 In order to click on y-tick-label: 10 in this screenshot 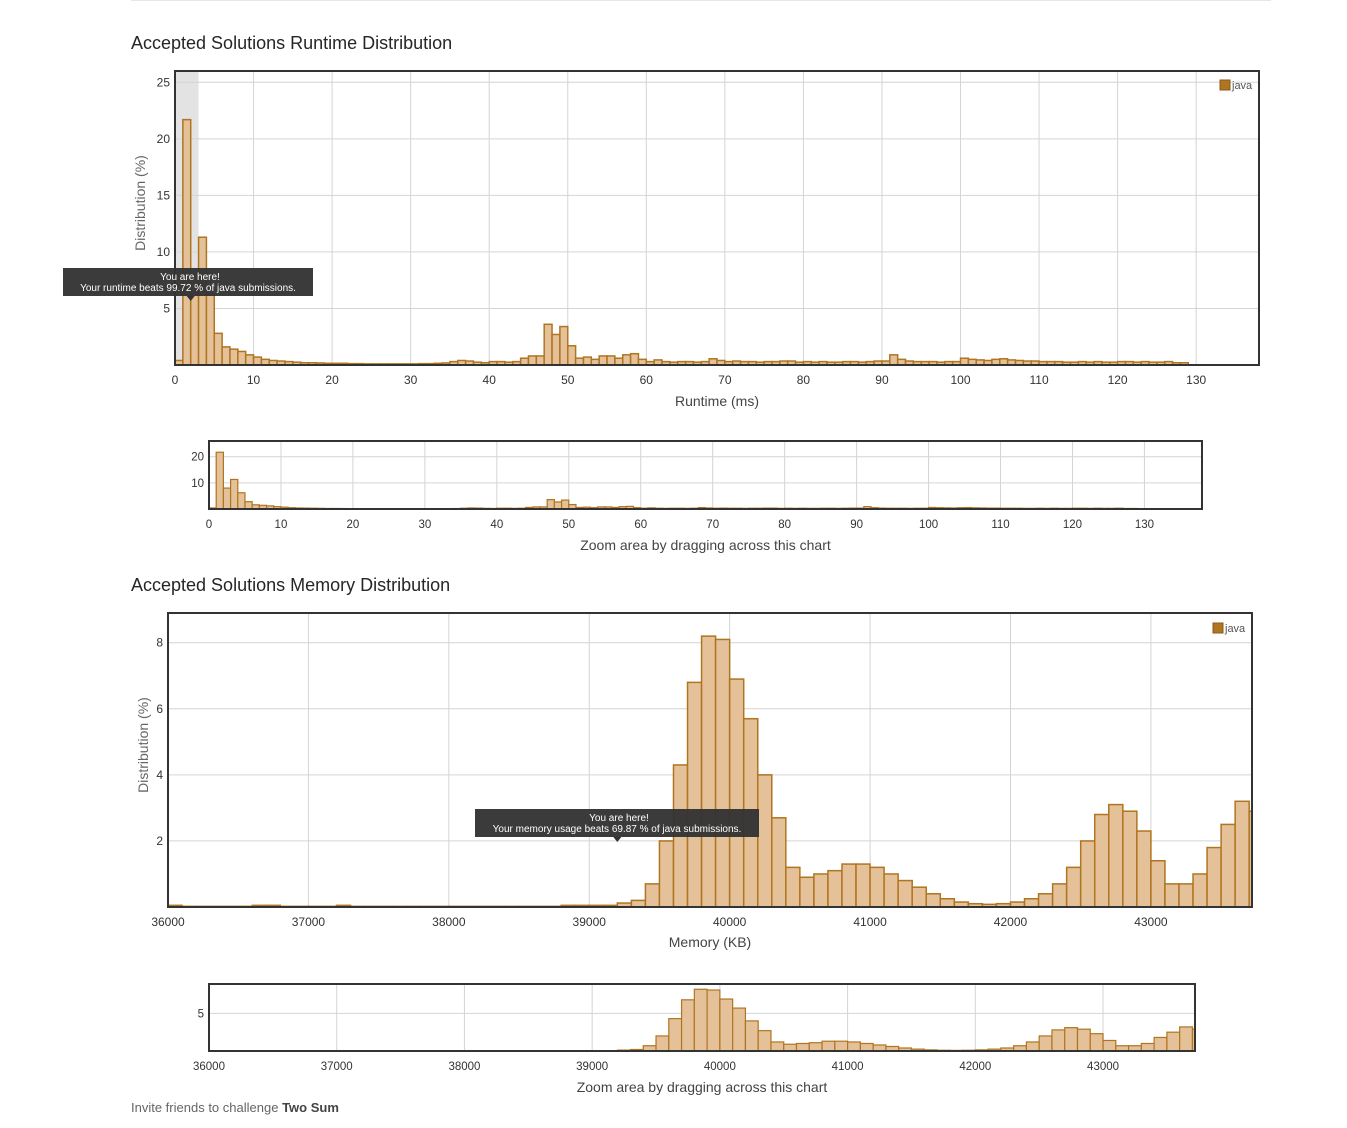, I will do `click(164, 252)`.